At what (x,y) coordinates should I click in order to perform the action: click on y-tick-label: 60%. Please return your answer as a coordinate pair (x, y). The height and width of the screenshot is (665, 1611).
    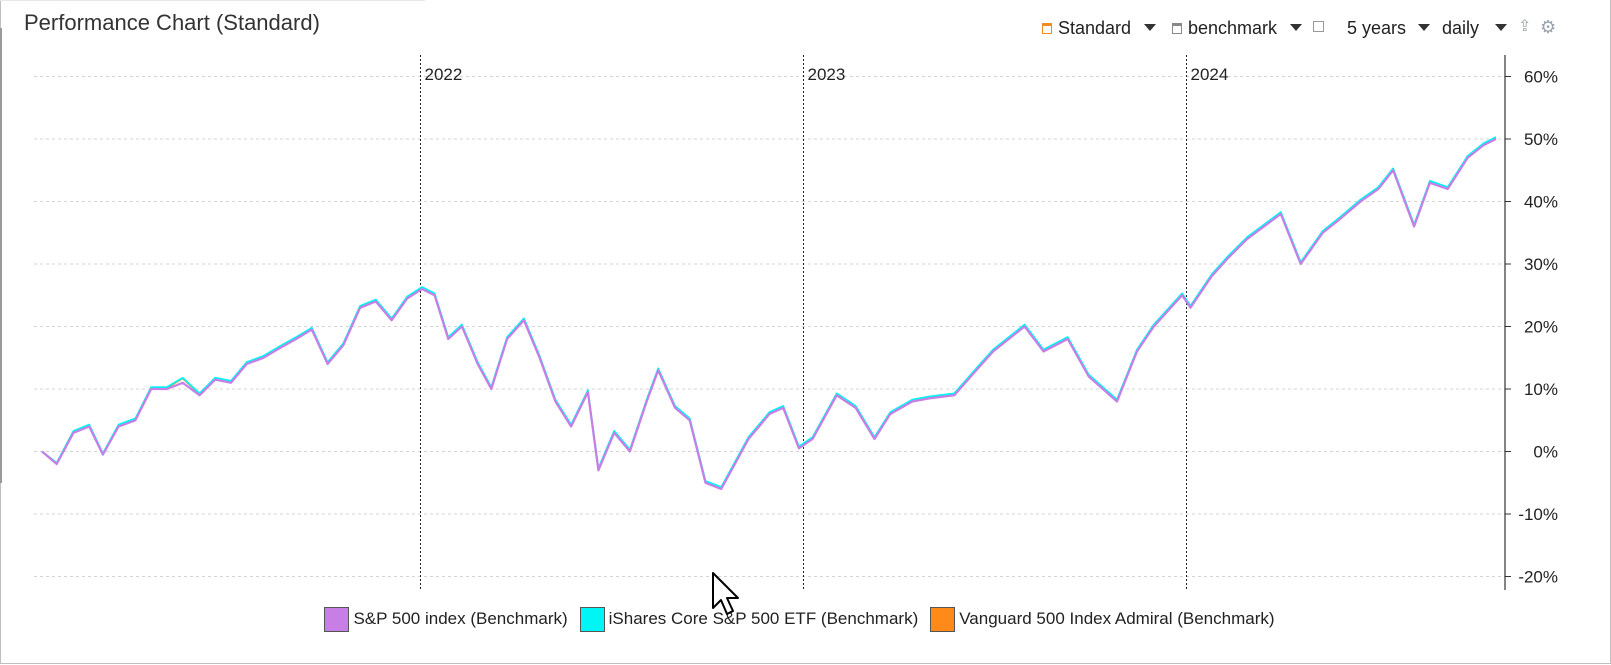
    Looking at the image, I should click on (1541, 77).